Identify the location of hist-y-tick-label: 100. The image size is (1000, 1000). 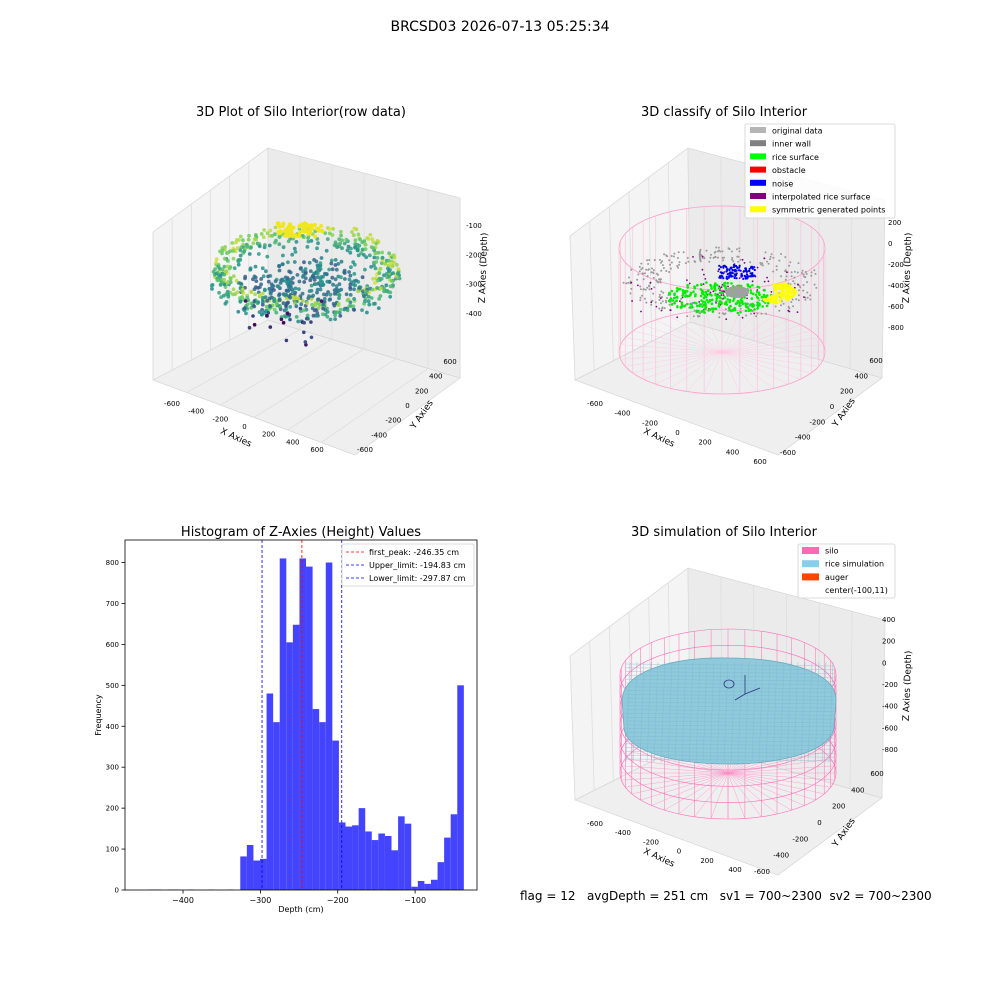
(112, 850).